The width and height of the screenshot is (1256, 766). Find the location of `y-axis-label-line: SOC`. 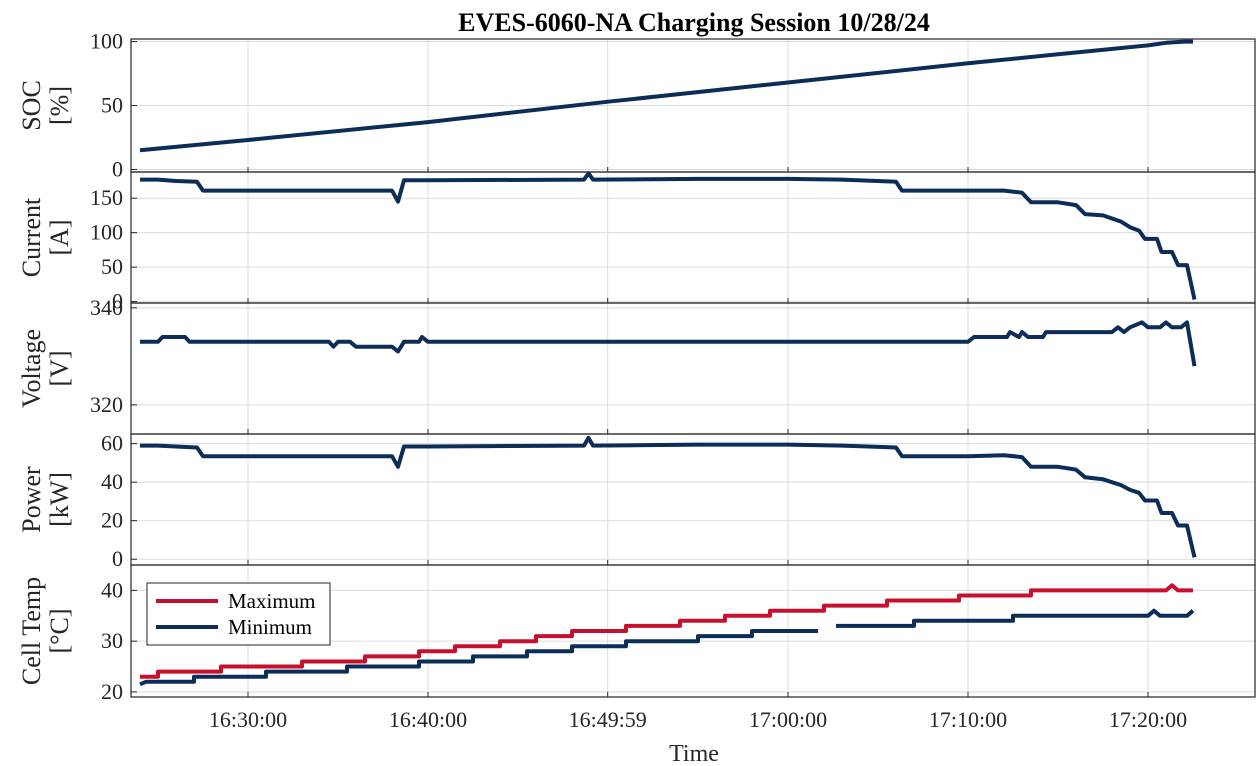

y-axis-label-line: SOC is located at coordinates (31, 105).